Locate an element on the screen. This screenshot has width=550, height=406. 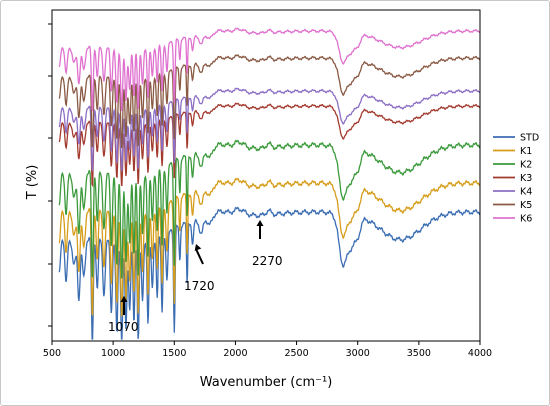
x-tick-label-2000: 2000 is located at coordinates (235, 353).